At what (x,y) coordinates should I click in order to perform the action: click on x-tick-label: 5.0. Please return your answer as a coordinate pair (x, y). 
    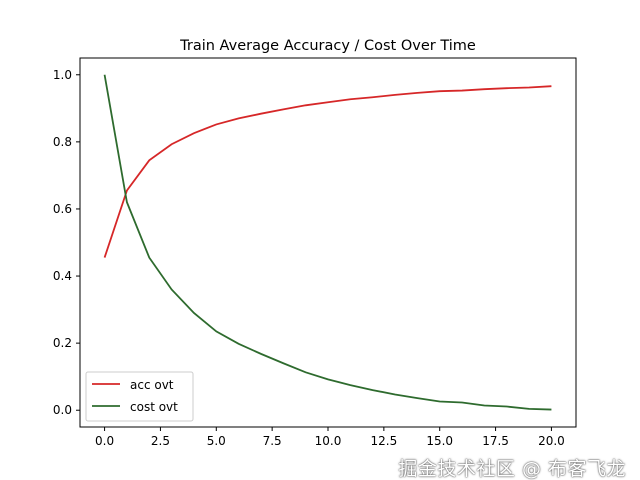
    Looking at the image, I should click on (216, 441).